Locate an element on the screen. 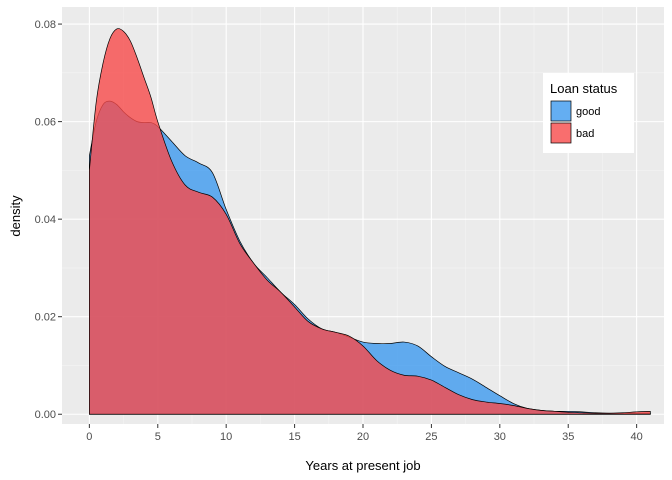 The image size is (672, 480). y-tick-label: 0.02 is located at coordinates (45, 318).